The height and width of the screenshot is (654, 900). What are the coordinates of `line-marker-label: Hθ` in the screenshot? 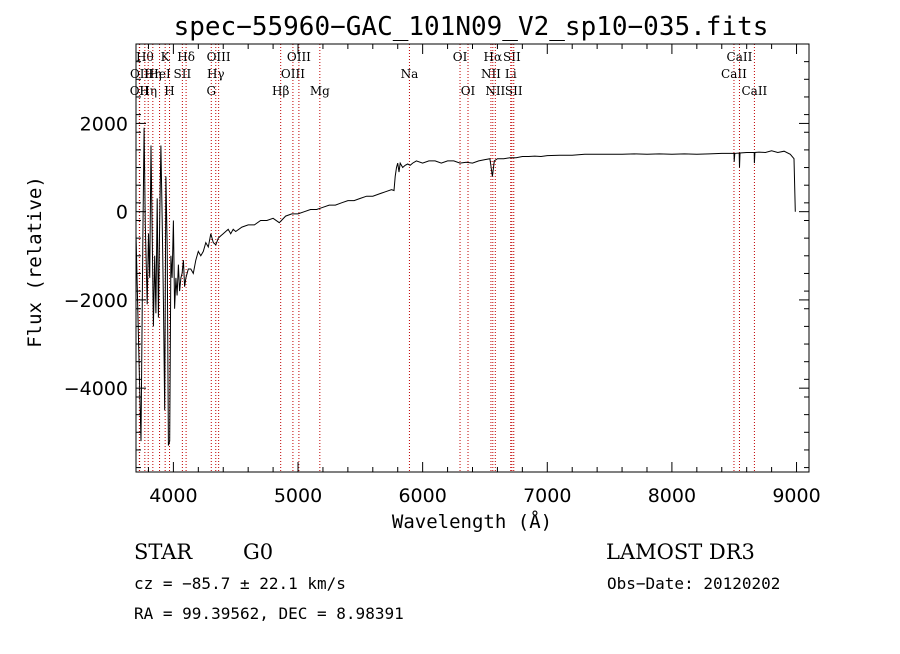 It's located at (145, 57).